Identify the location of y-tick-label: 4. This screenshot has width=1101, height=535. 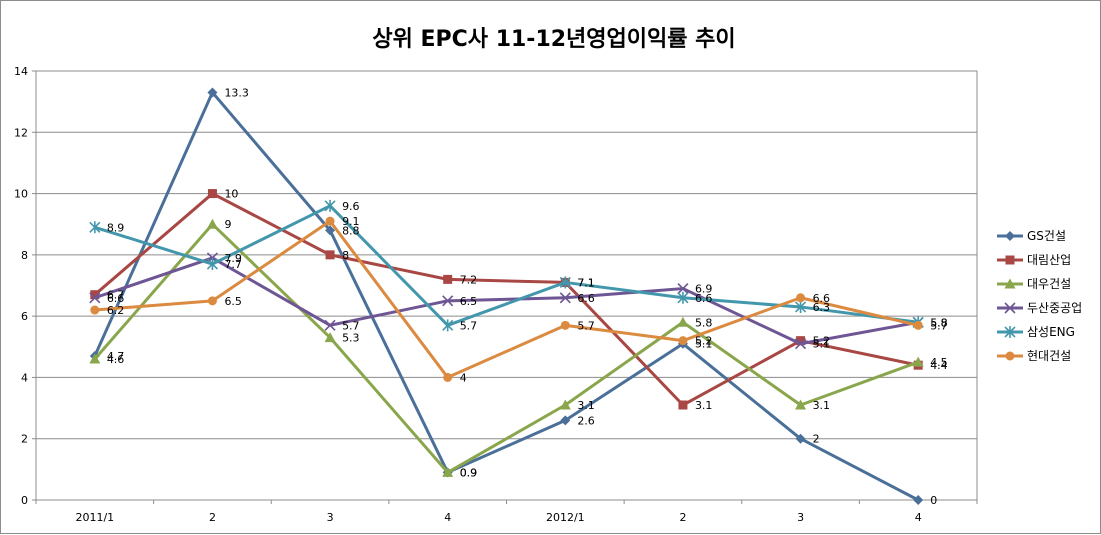
(24, 377).